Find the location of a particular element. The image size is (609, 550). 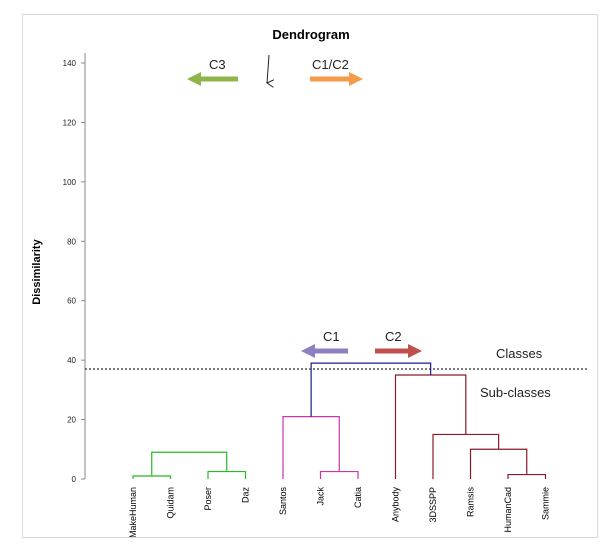

y-tick-label: 20 is located at coordinates (71, 420).